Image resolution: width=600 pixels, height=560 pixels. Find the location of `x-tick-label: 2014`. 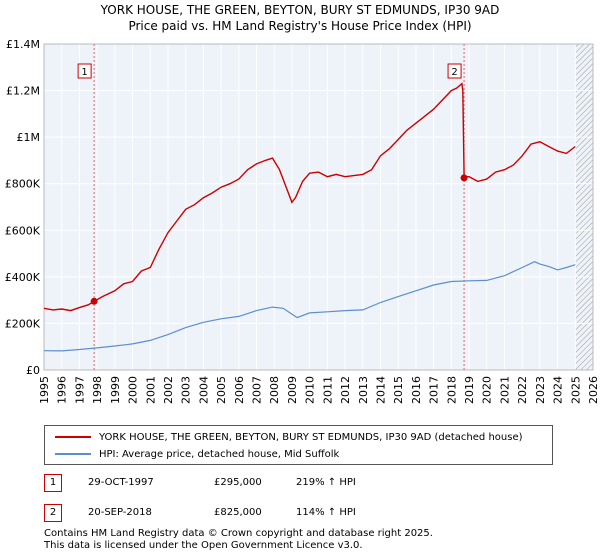

x-tick-label: 2014 is located at coordinates (380, 390).